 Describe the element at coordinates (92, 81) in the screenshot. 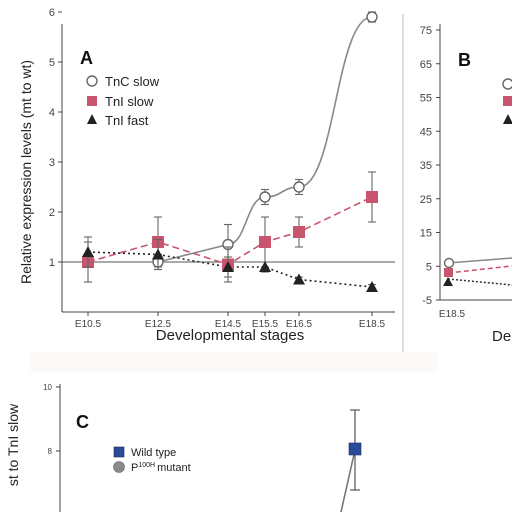

I see `legend-a-tnc-slow-marker` at that location.